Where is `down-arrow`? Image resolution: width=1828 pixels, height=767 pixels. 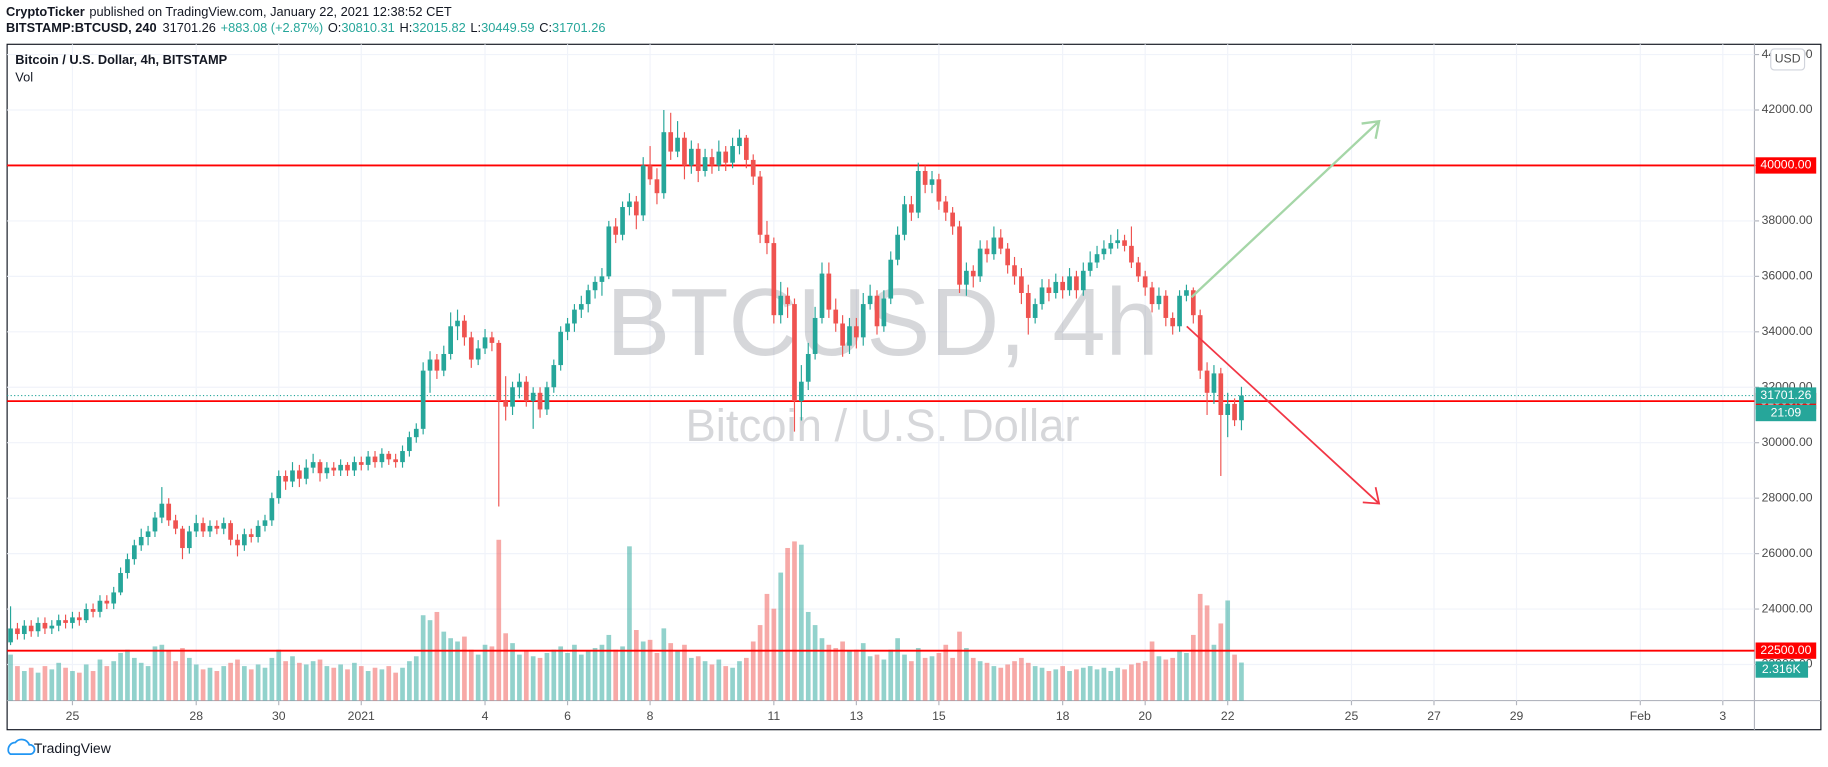
down-arrow is located at coordinates (1283, 415).